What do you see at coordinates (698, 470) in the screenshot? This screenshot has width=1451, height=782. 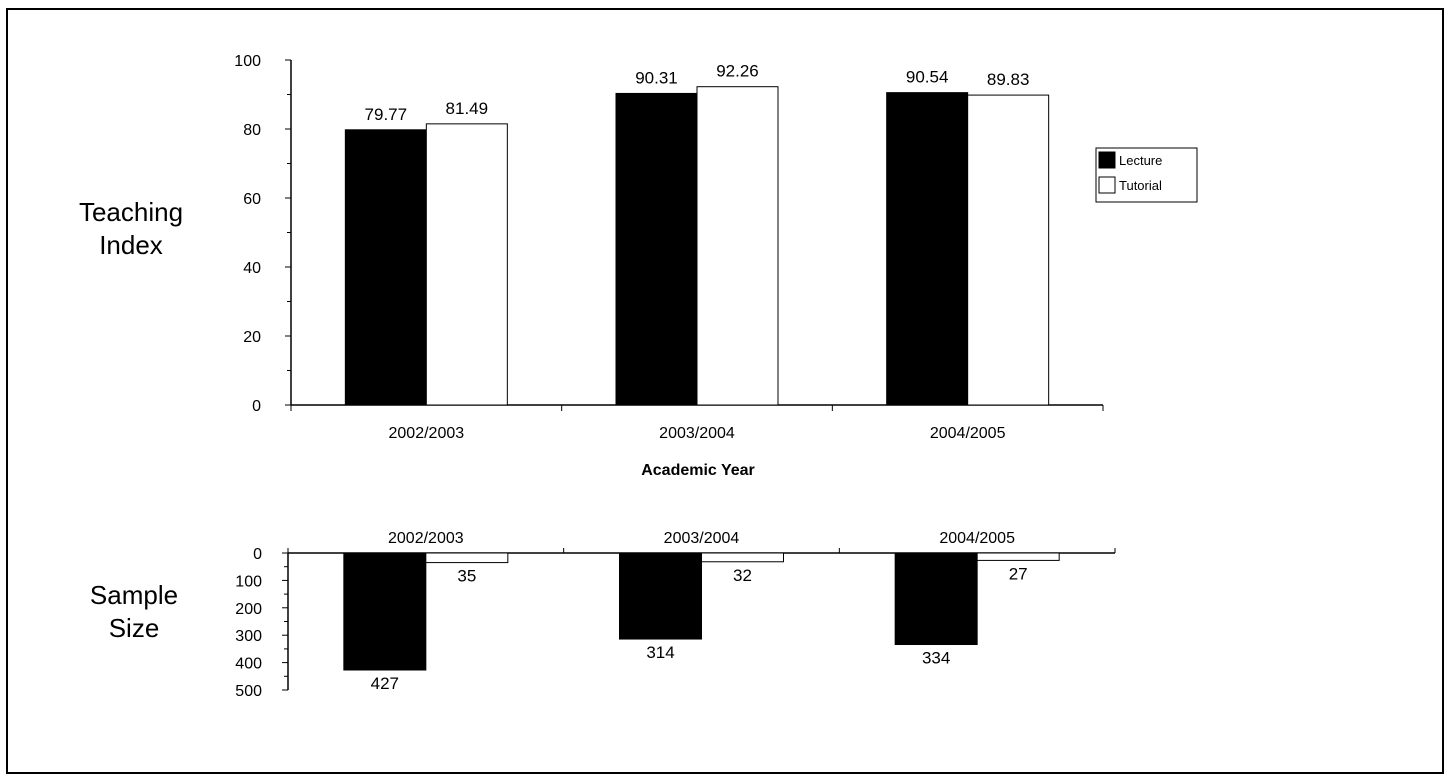 I see `top-xlabel: Academic Year` at bounding box center [698, 470].